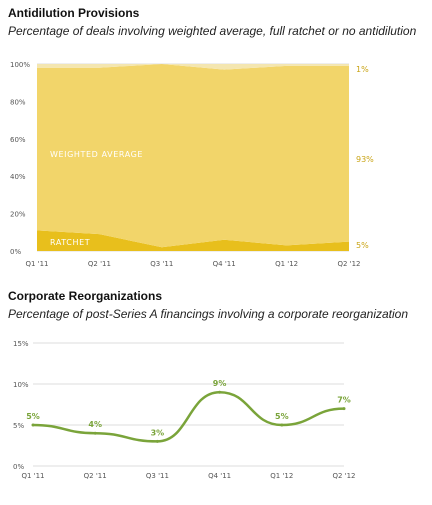 The image size is (432, 505). Describe the element at coordinates (96, 154) in the screenshot. I see `series-label: WEIGHTED AVERAGE` at that location.